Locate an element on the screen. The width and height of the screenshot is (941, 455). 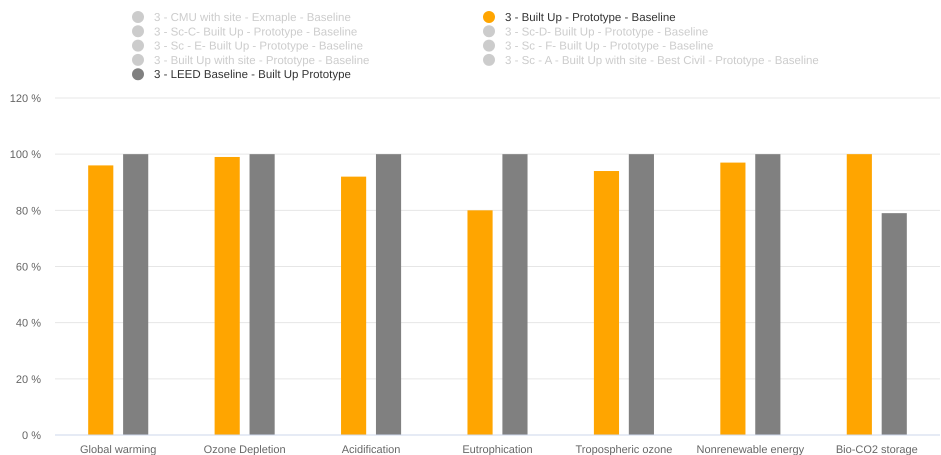
y-tick-label: 20 % is located at coordinates (29, 380).